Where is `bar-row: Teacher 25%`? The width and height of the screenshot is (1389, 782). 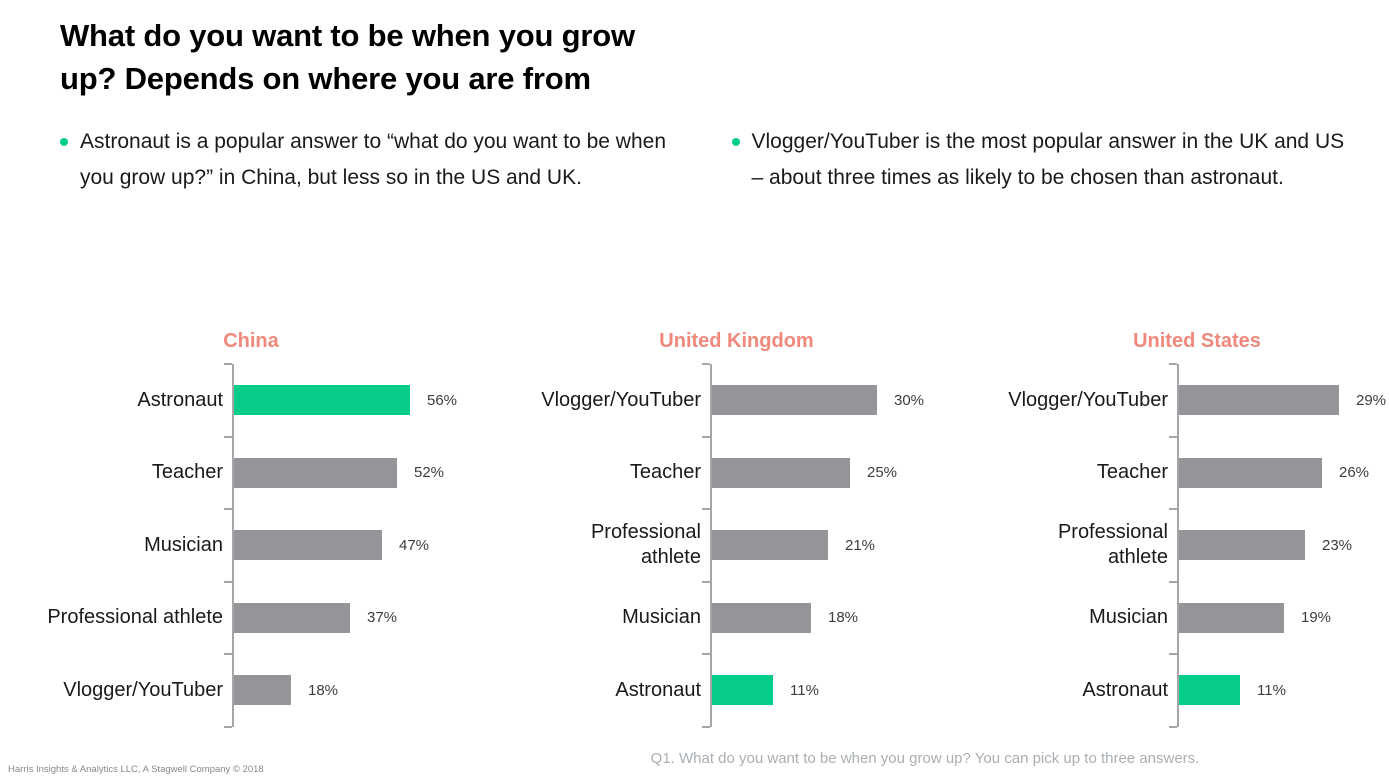 bar-row: Teacher 25% is located at coordinates (736, 472).